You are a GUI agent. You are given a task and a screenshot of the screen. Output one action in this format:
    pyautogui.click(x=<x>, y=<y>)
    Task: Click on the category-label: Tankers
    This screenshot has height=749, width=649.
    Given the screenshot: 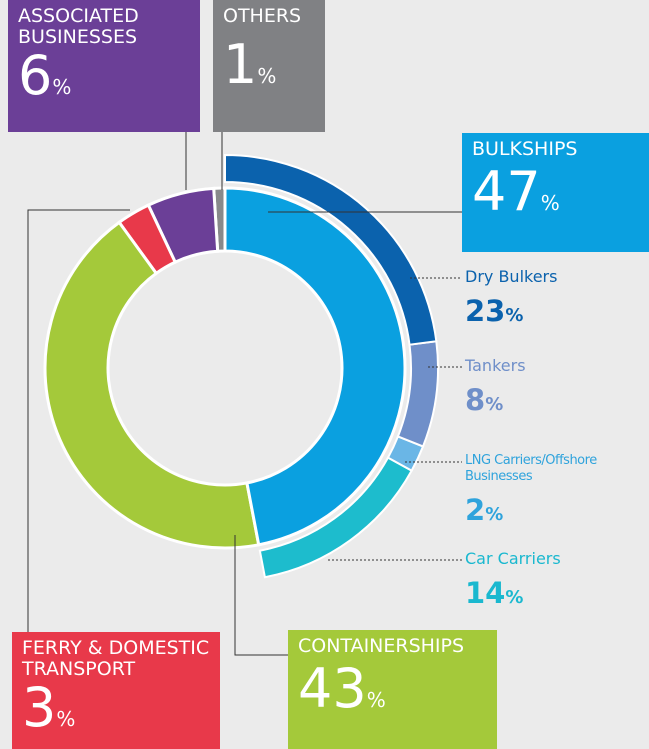 What is the action you would take?
    pyautogui.click(x=495, y=365)
    